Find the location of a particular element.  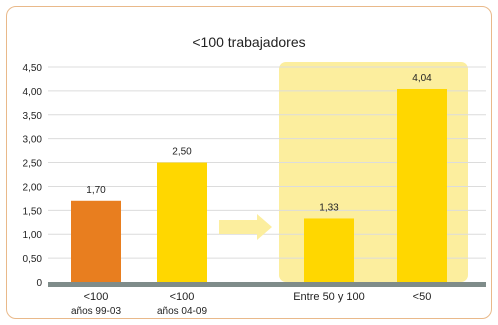

bar-value-label: 2,50 is located at coordinates (182, 152).